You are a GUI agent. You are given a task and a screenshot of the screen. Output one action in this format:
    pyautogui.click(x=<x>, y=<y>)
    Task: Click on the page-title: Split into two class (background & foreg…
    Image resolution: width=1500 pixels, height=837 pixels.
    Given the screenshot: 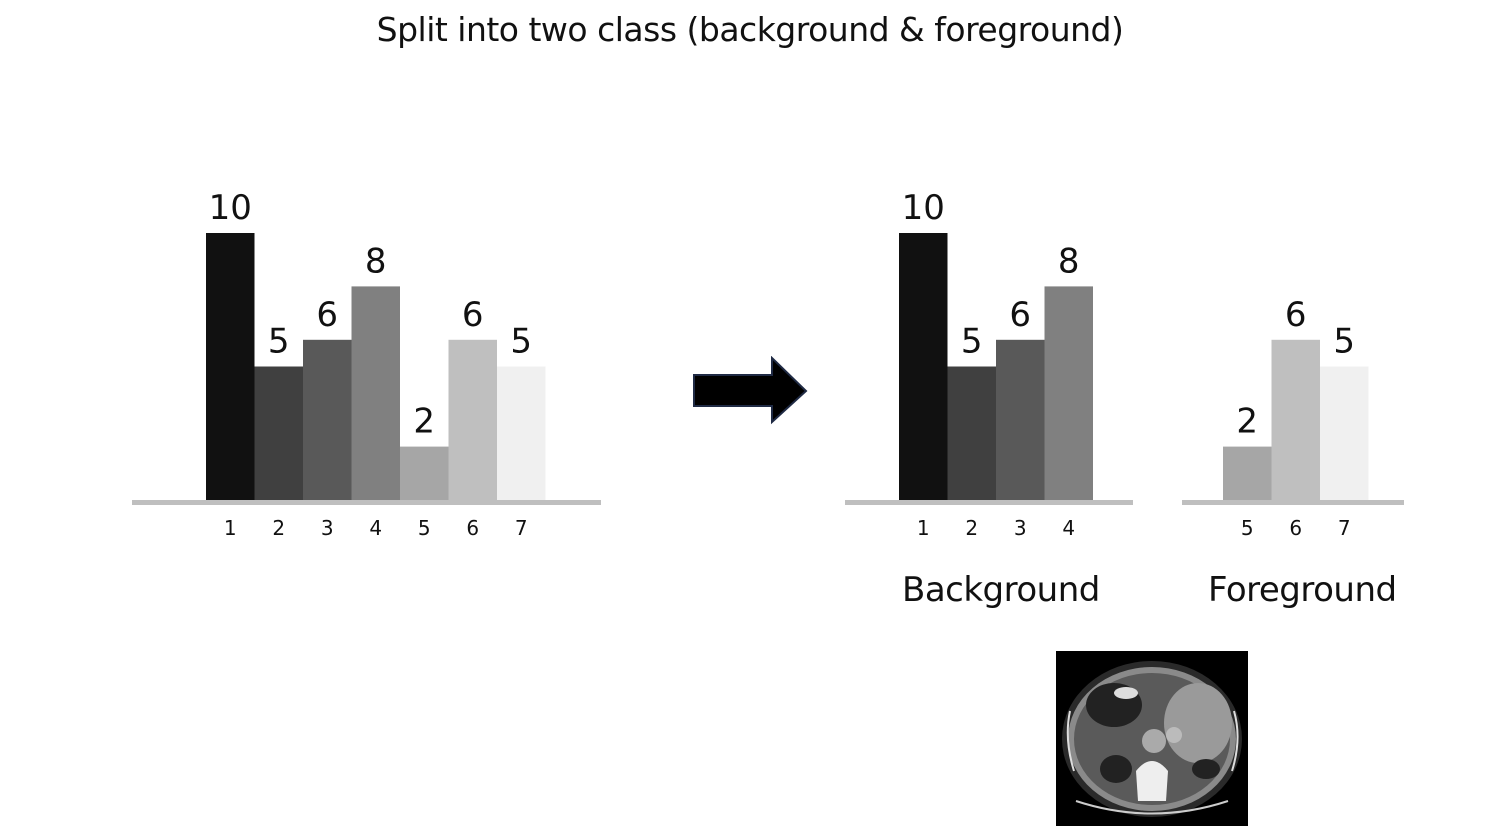 What is the action you would take?
    pyautogui.click(x=750, y=29)
    